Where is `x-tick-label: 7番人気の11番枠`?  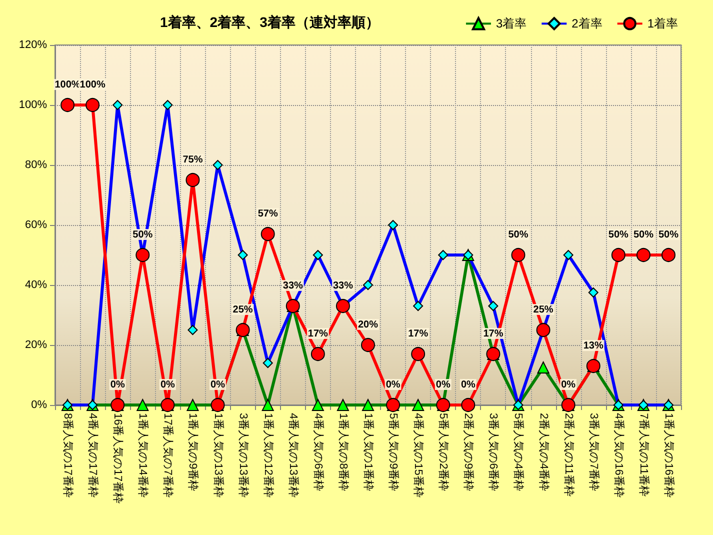
x-tick-label: 7番人気の11番枠 is located at coordinates (643, 455).